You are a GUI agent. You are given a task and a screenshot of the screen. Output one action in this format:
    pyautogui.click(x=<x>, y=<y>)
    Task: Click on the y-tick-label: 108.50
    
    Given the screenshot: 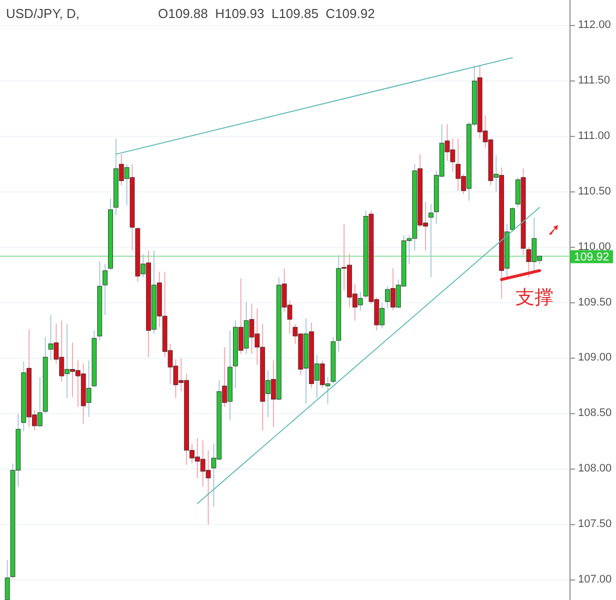 What is the action you would take?
    pyautogui.click(x=595, y=413)
    